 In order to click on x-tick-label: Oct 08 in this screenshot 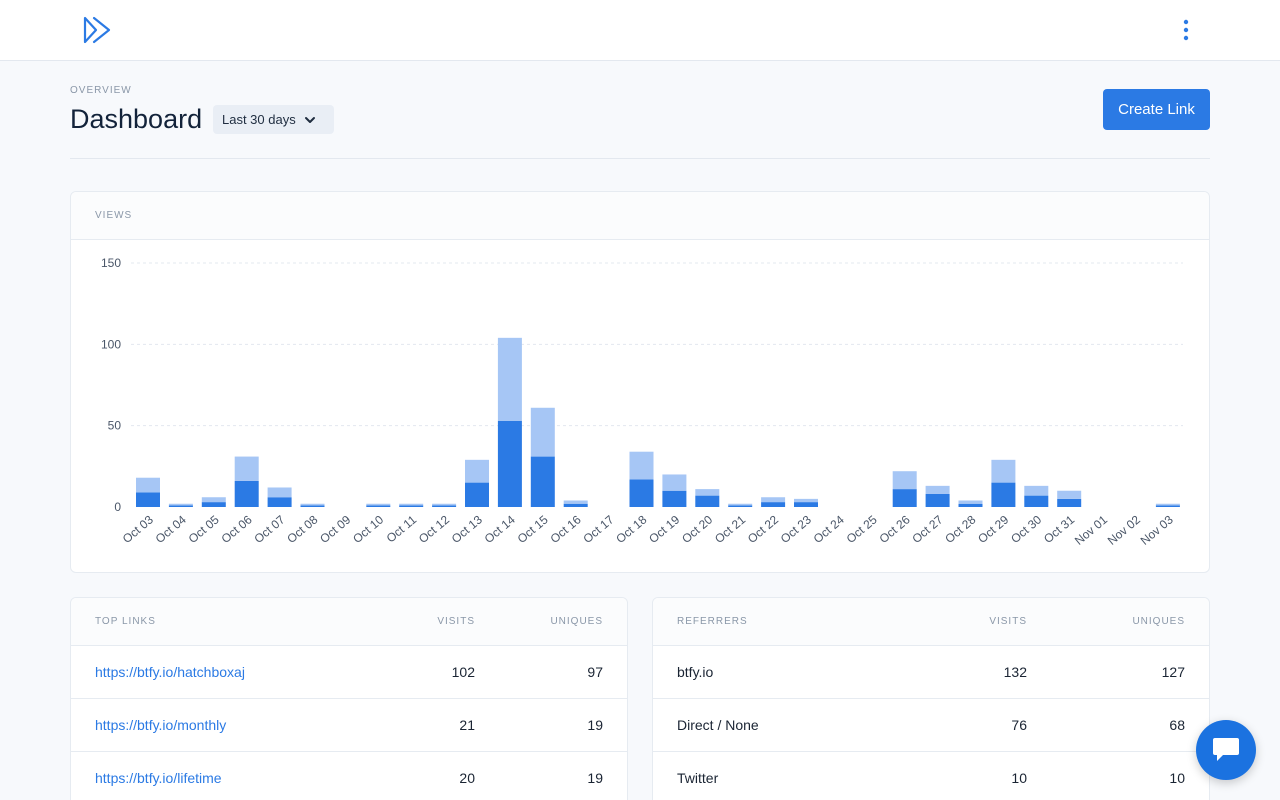, I will do `click(302, 529)`.